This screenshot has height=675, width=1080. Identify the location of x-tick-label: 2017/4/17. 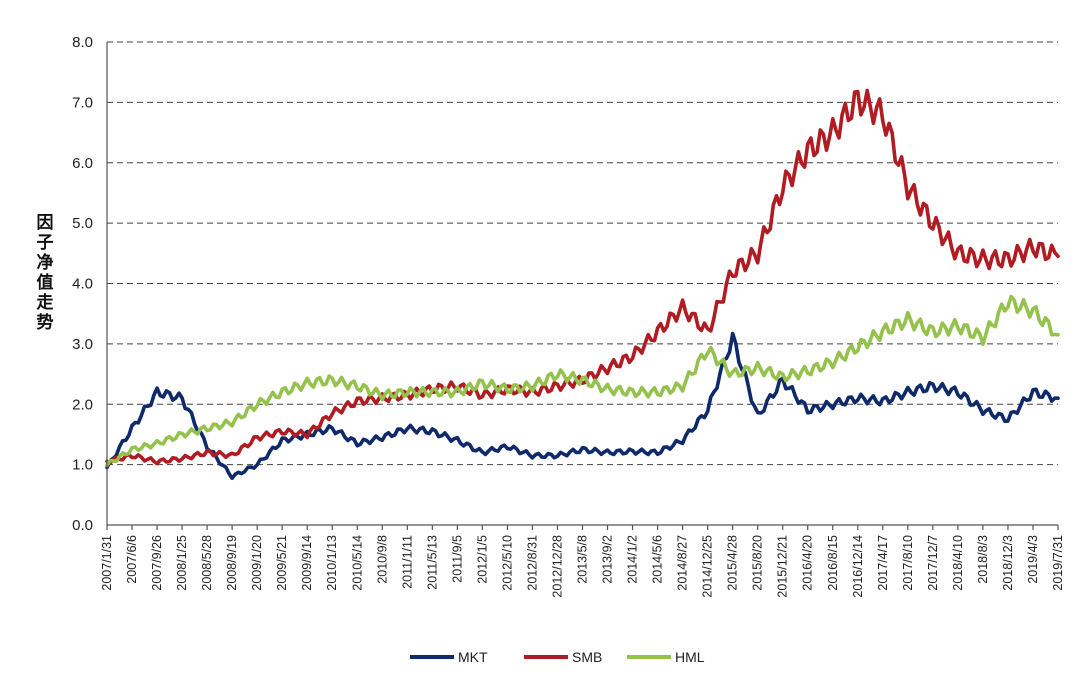
(883, 563).